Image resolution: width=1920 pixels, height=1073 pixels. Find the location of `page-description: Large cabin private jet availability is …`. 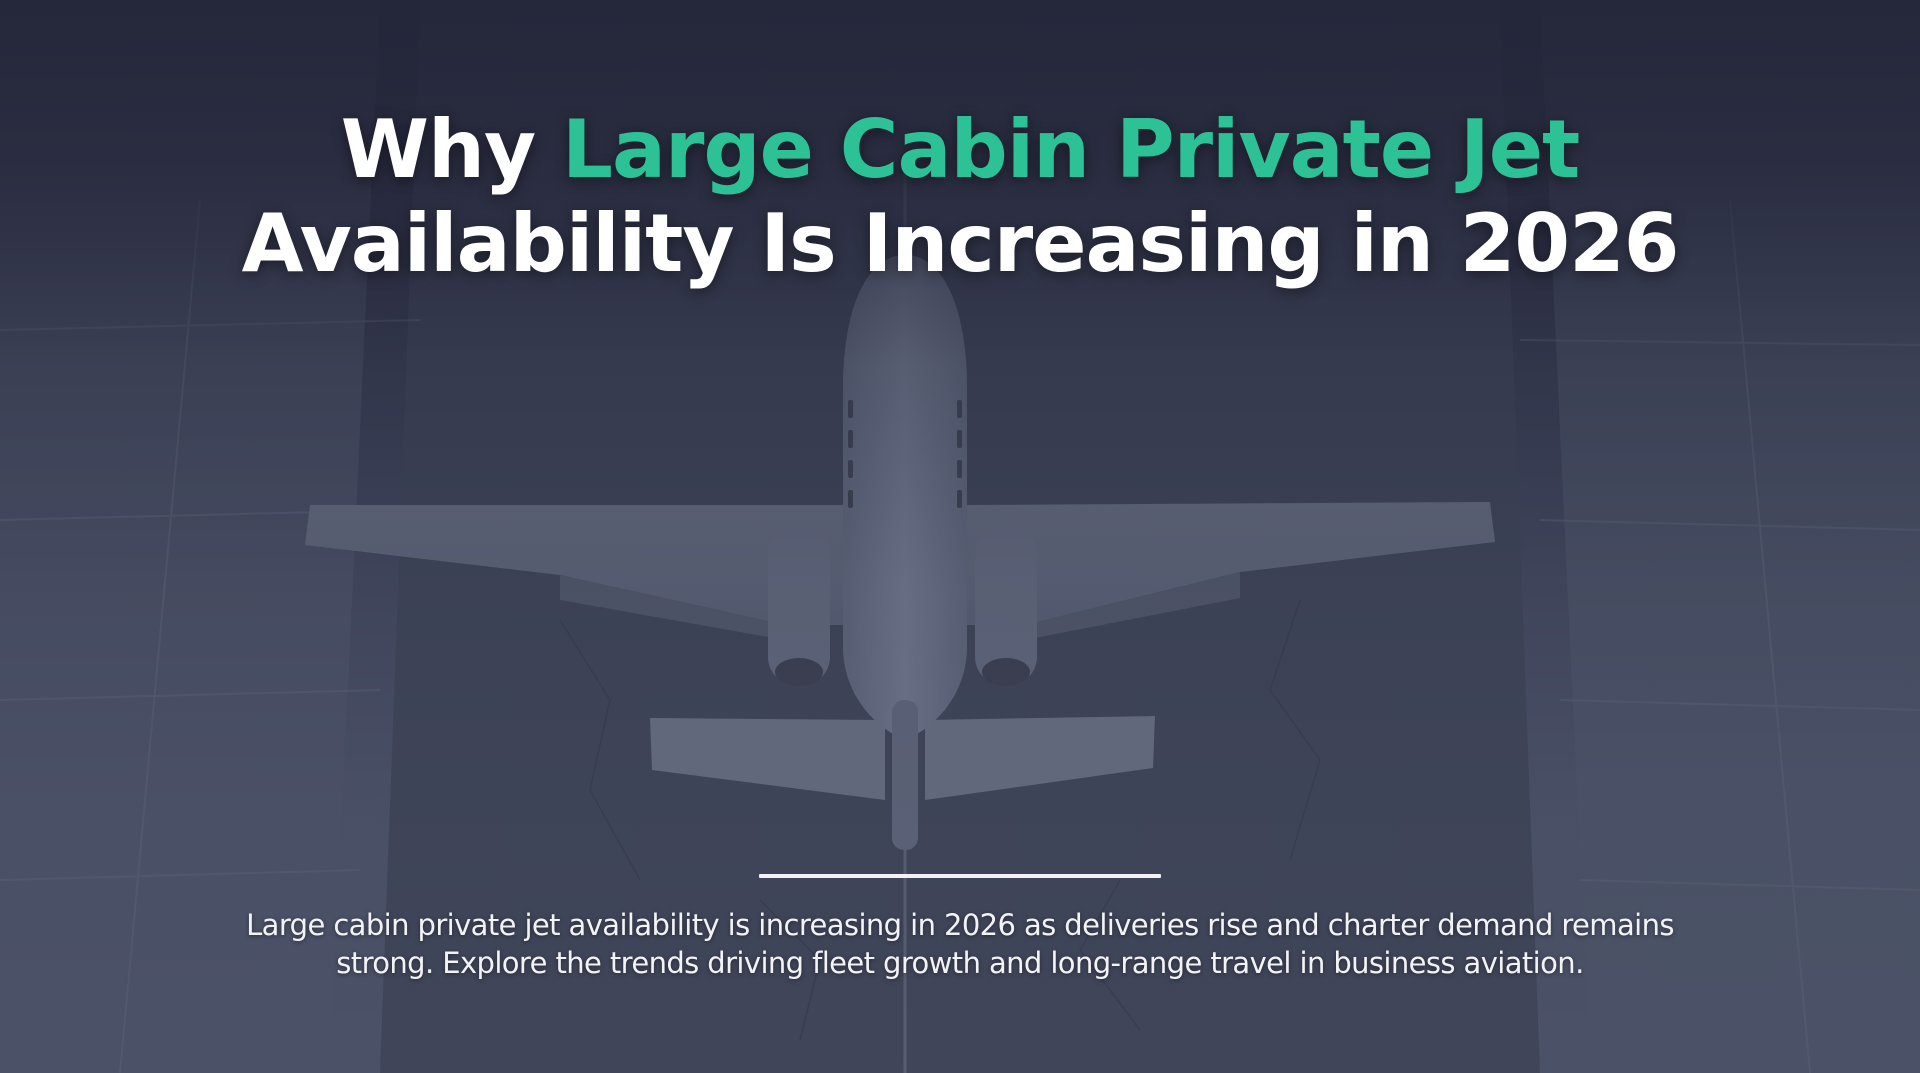

page-description: Large cabin private jet availability is … is located at coordinates (960, 944).